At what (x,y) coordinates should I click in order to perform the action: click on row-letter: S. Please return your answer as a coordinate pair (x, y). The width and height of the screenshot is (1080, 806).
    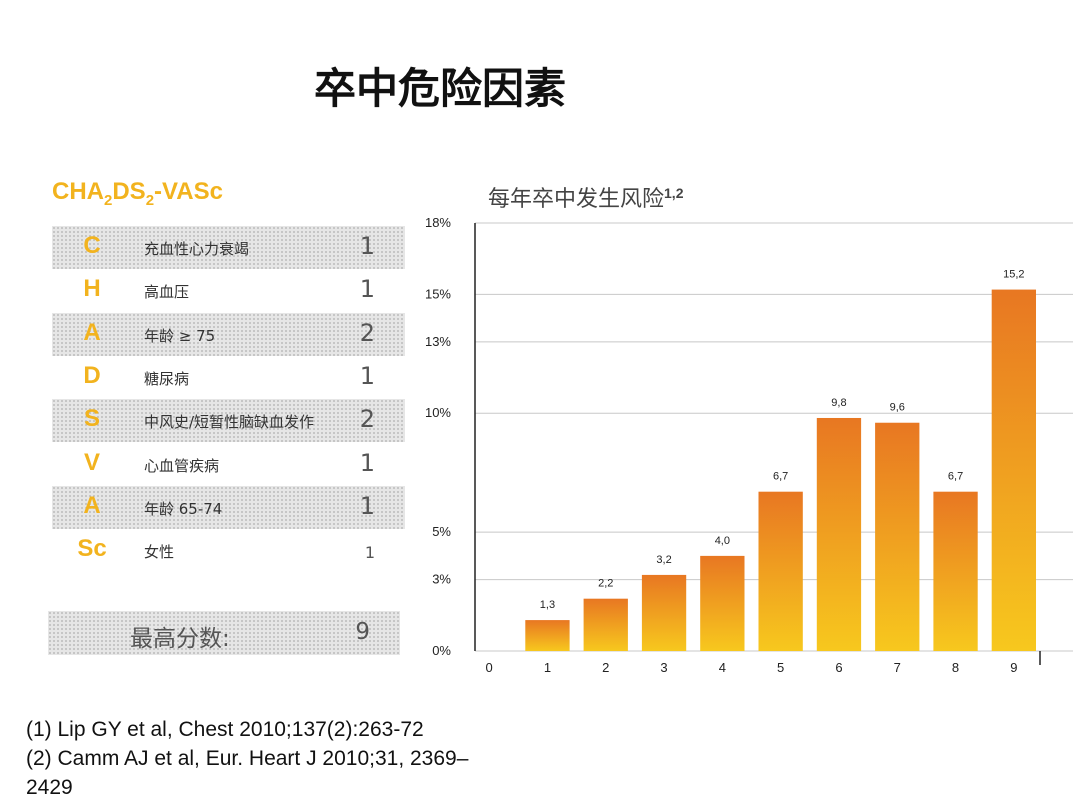
    Looking at the image, I should click on (91, 419).